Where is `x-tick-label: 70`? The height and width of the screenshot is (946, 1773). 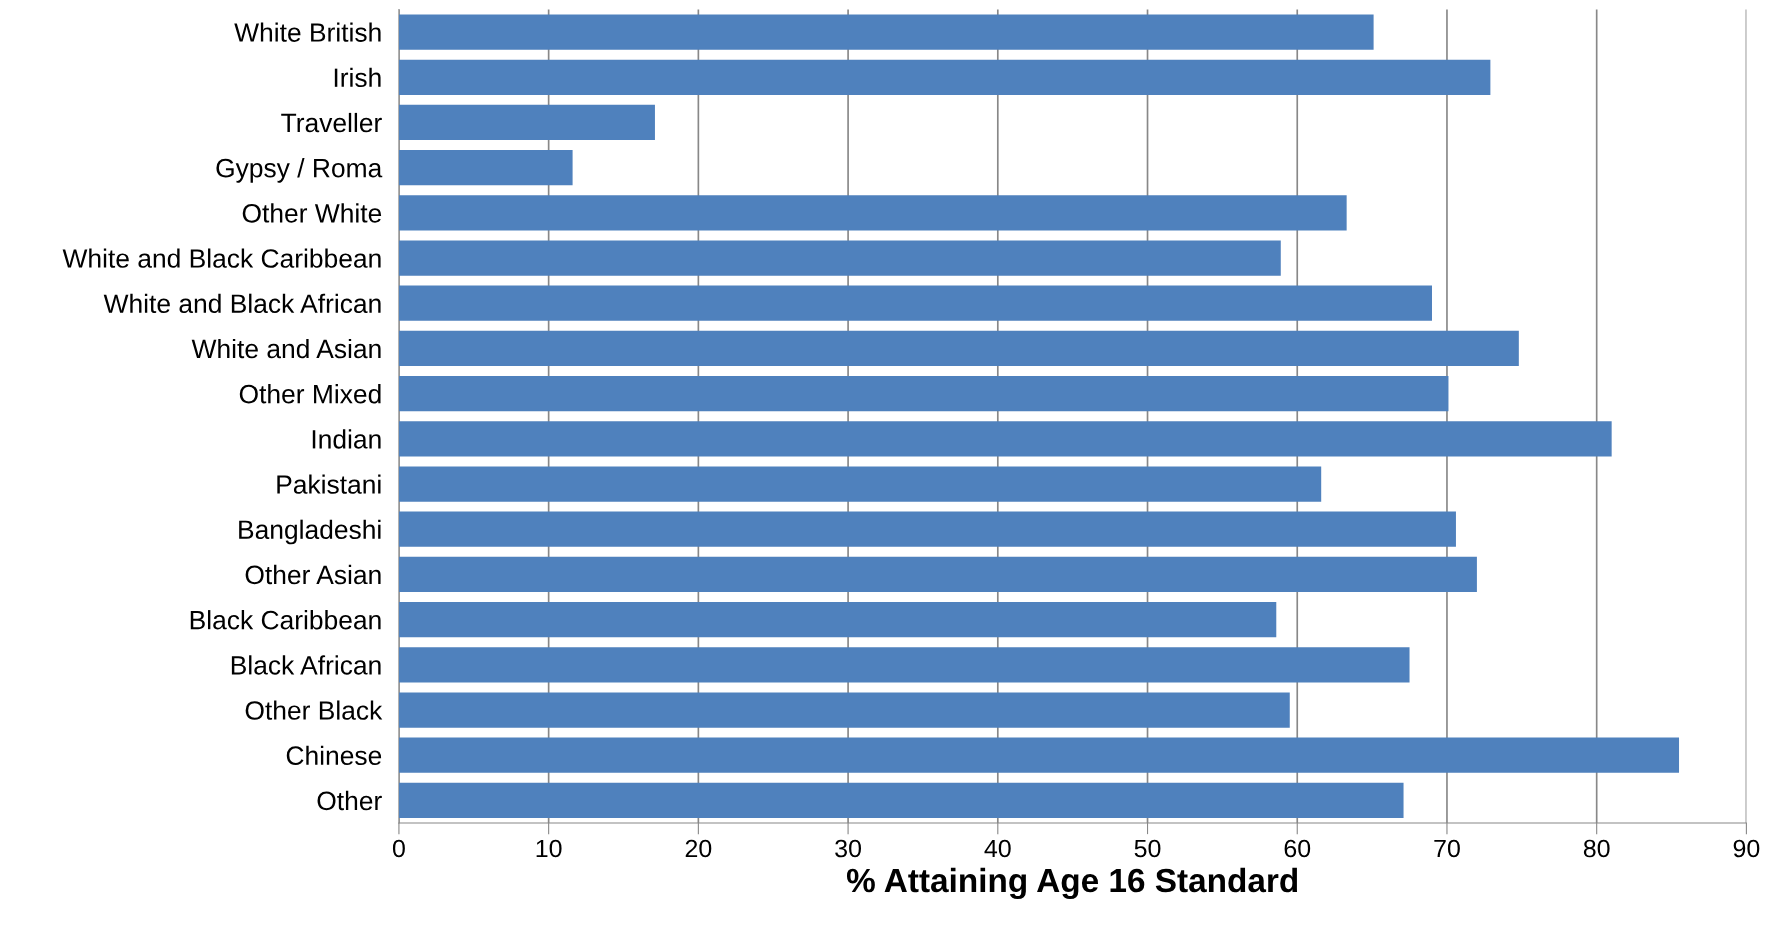
x-tick-label: 70 is located at coordinates (1447, 848).